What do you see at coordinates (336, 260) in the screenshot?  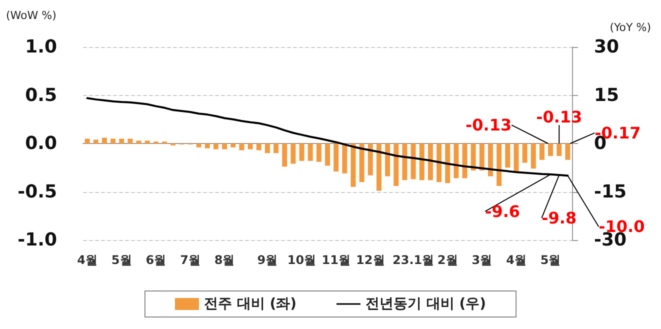 I see `x-tick-label: 11월` at bounding box center [336, 260].